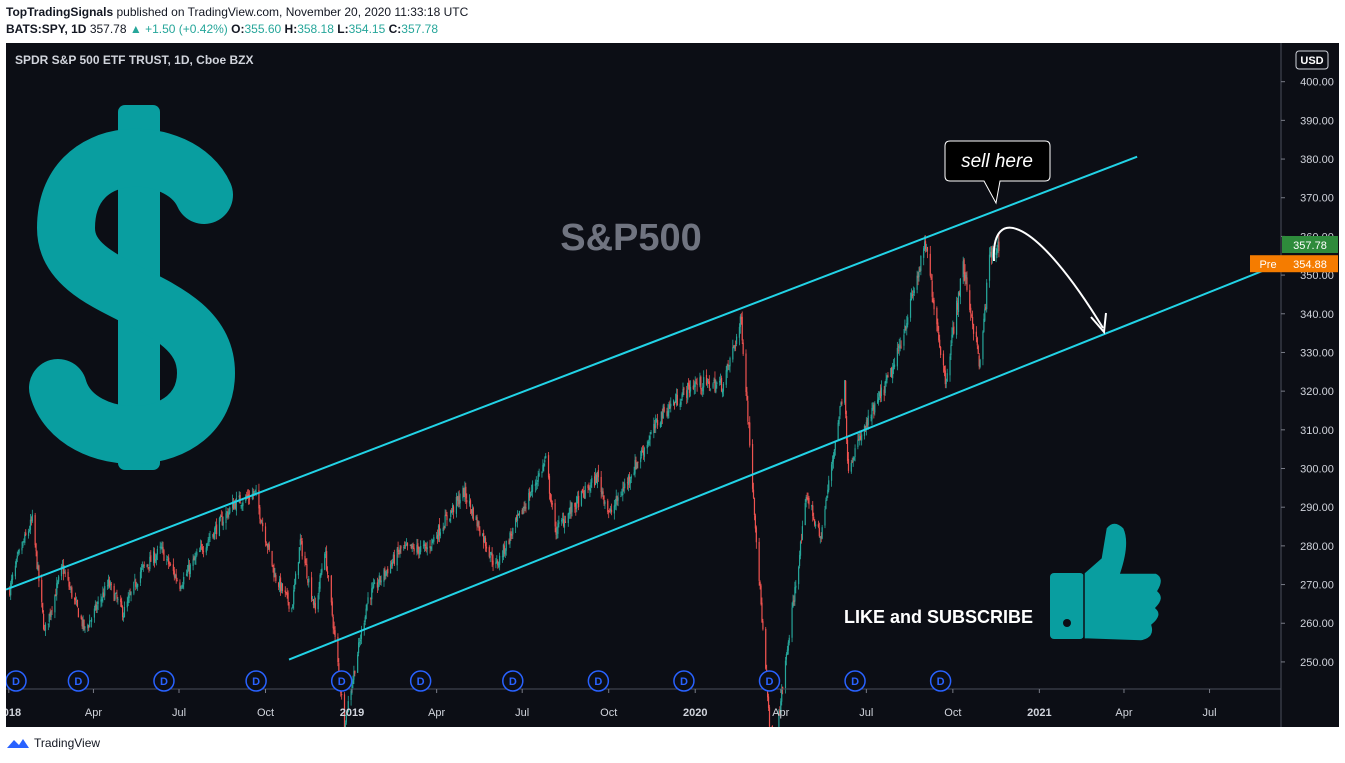 This screenshot has height=763, width=1345. What do you see at coordinates (132, 296) in the screenshot?
I see `dollar-s-curve` at bounding box center [132, 296].